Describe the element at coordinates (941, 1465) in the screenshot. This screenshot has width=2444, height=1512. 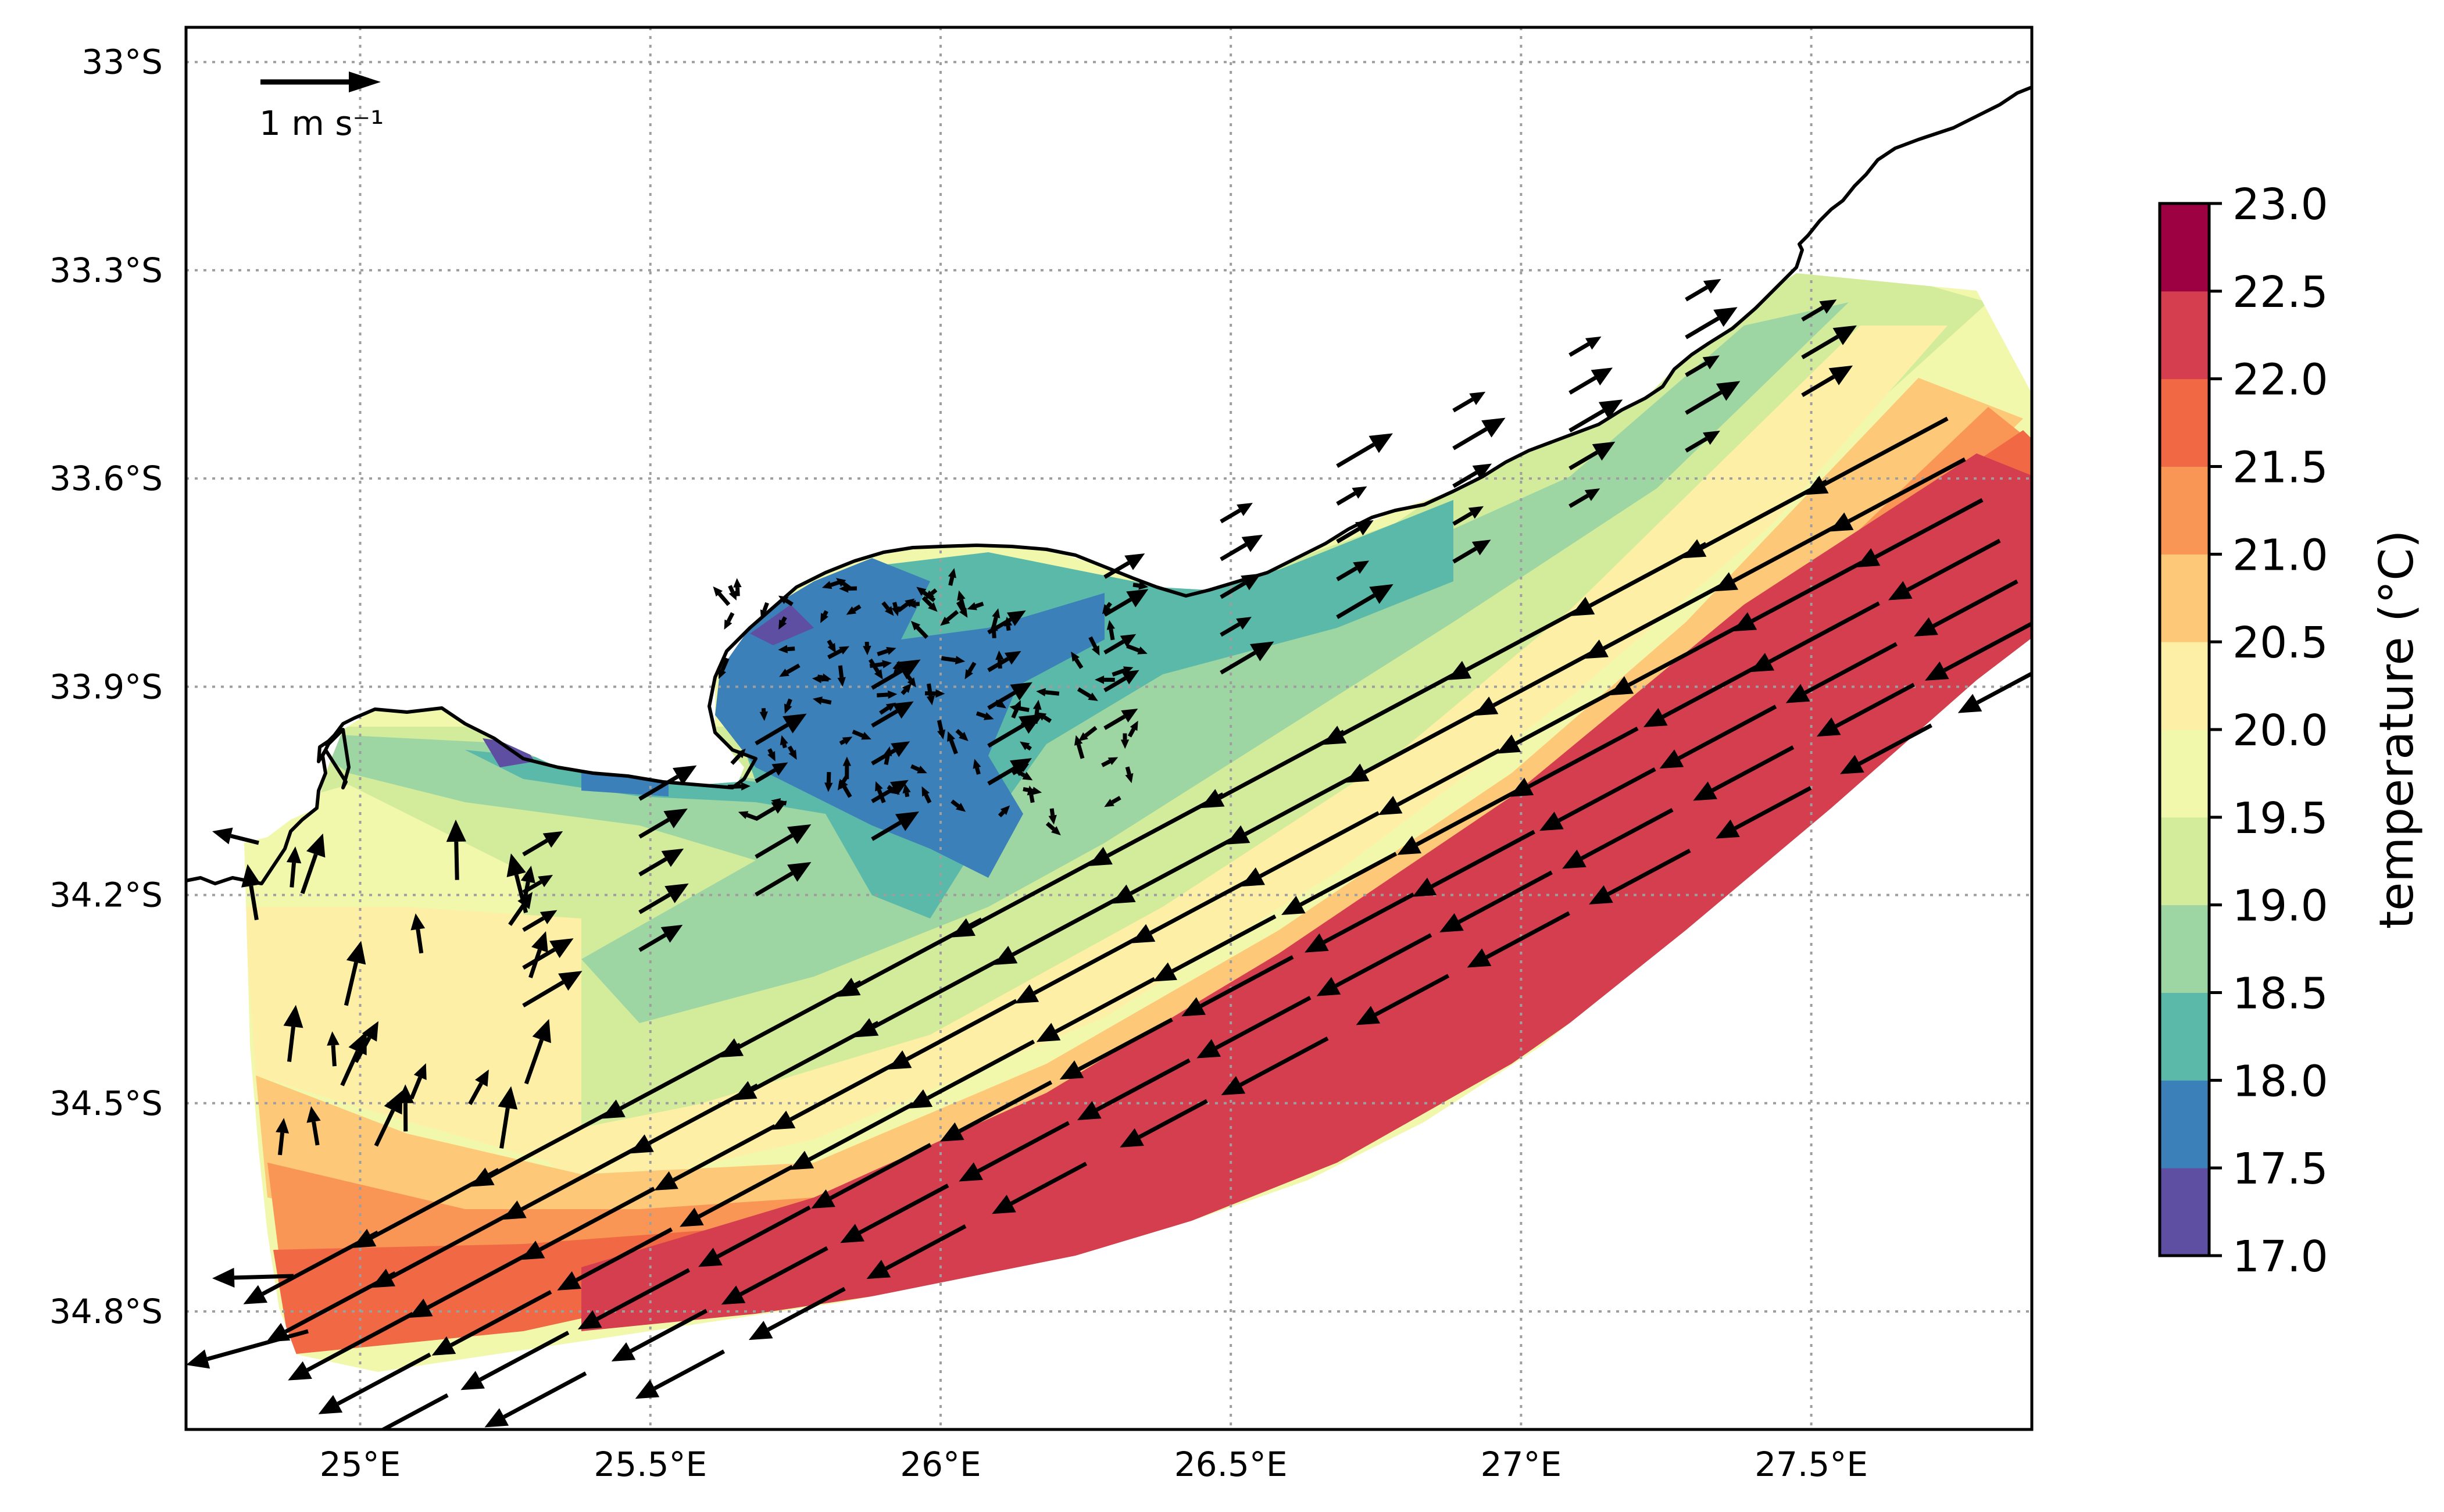
I see `x-tick-label: 26°E` at that location.